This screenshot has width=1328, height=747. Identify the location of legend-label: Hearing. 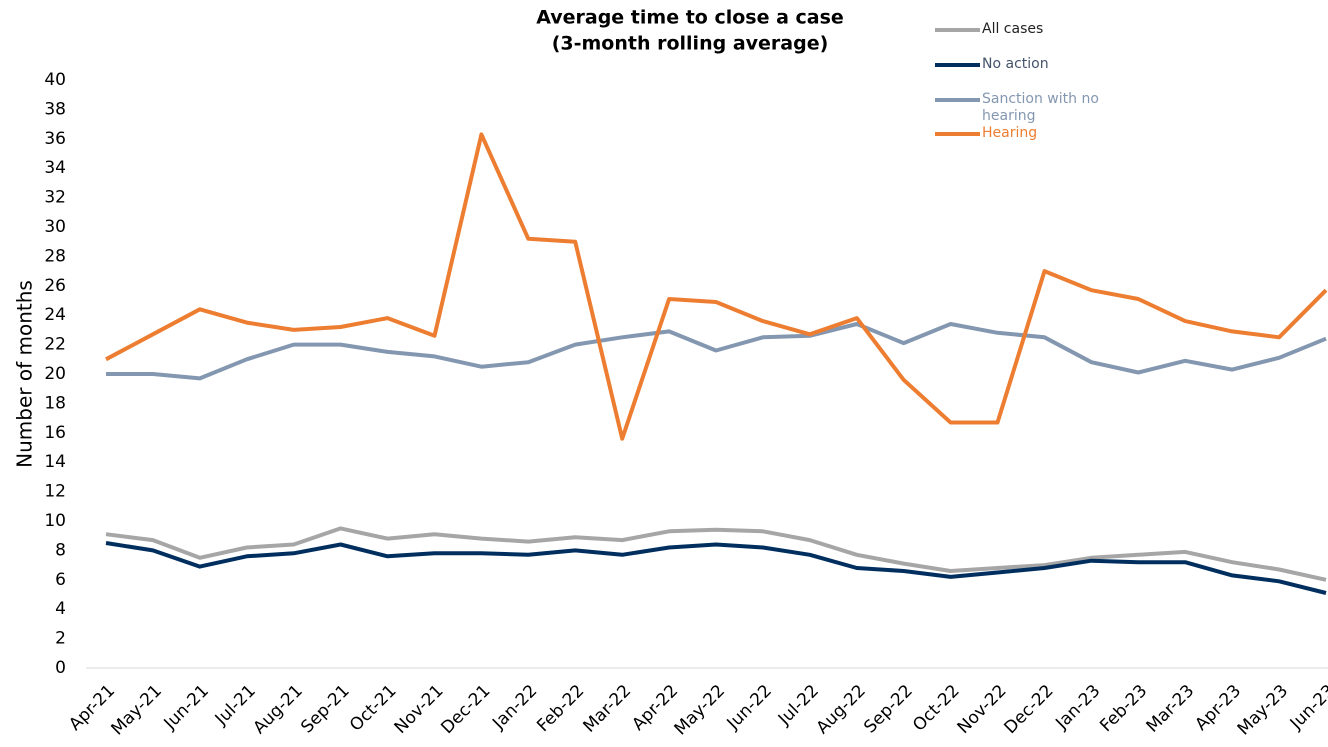
(1010, 133).